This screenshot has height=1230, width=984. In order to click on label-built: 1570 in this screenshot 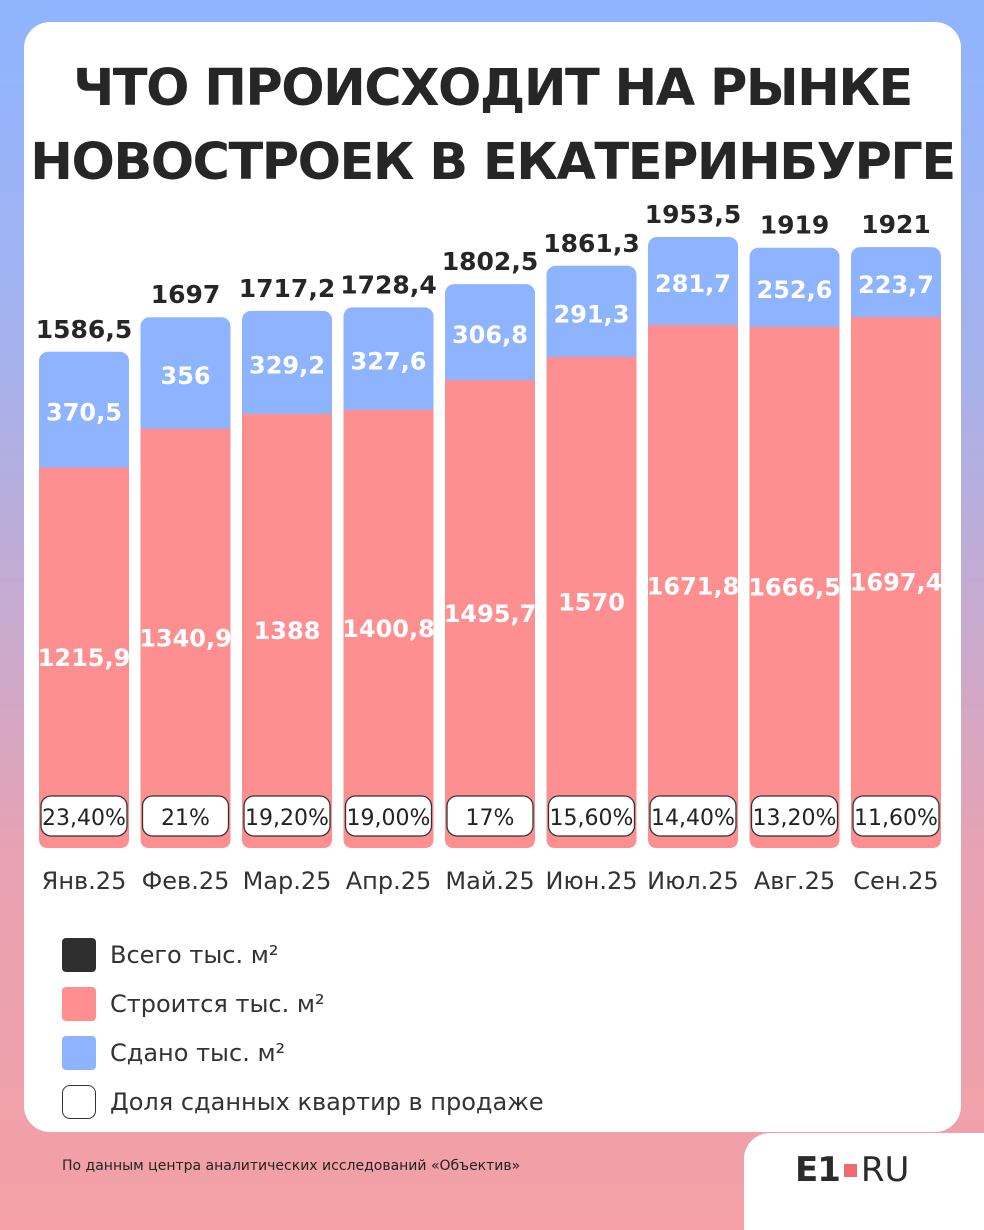, I will do `click(591, 602)`.